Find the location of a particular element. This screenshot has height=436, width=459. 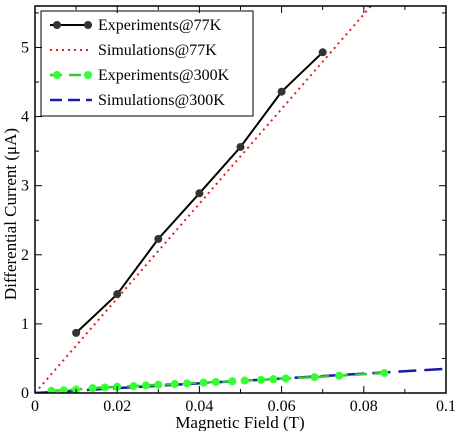

legend-label-2: Experiments@300K is located at coordinates (164, 75).